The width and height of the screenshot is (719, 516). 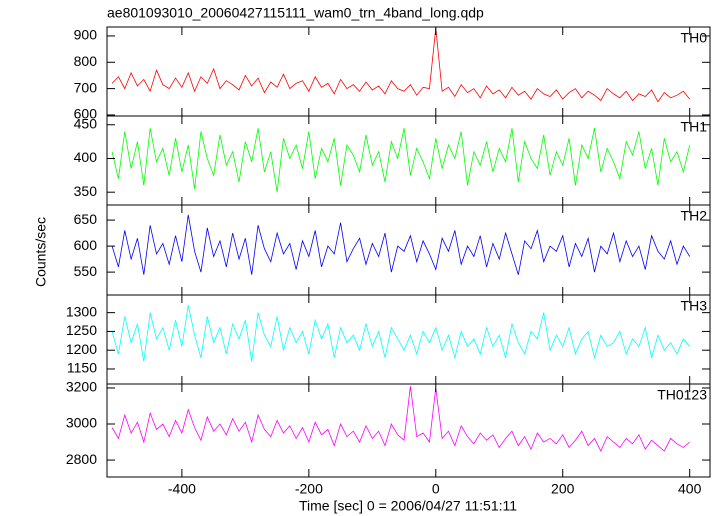 I want to click on x-tick-label: 200, so click(x=563, y=489).